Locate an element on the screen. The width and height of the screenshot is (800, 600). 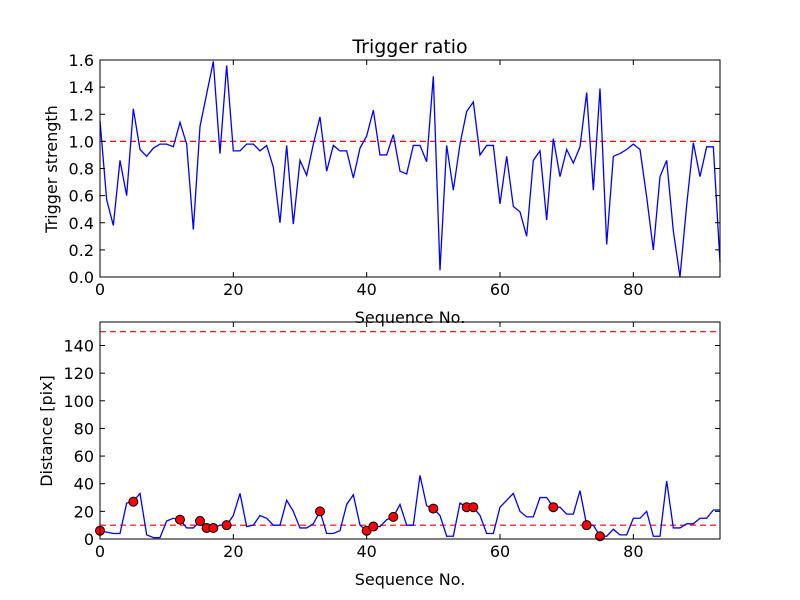
bottom-y-tick-label: 140 is located at coordinates (78, 345).